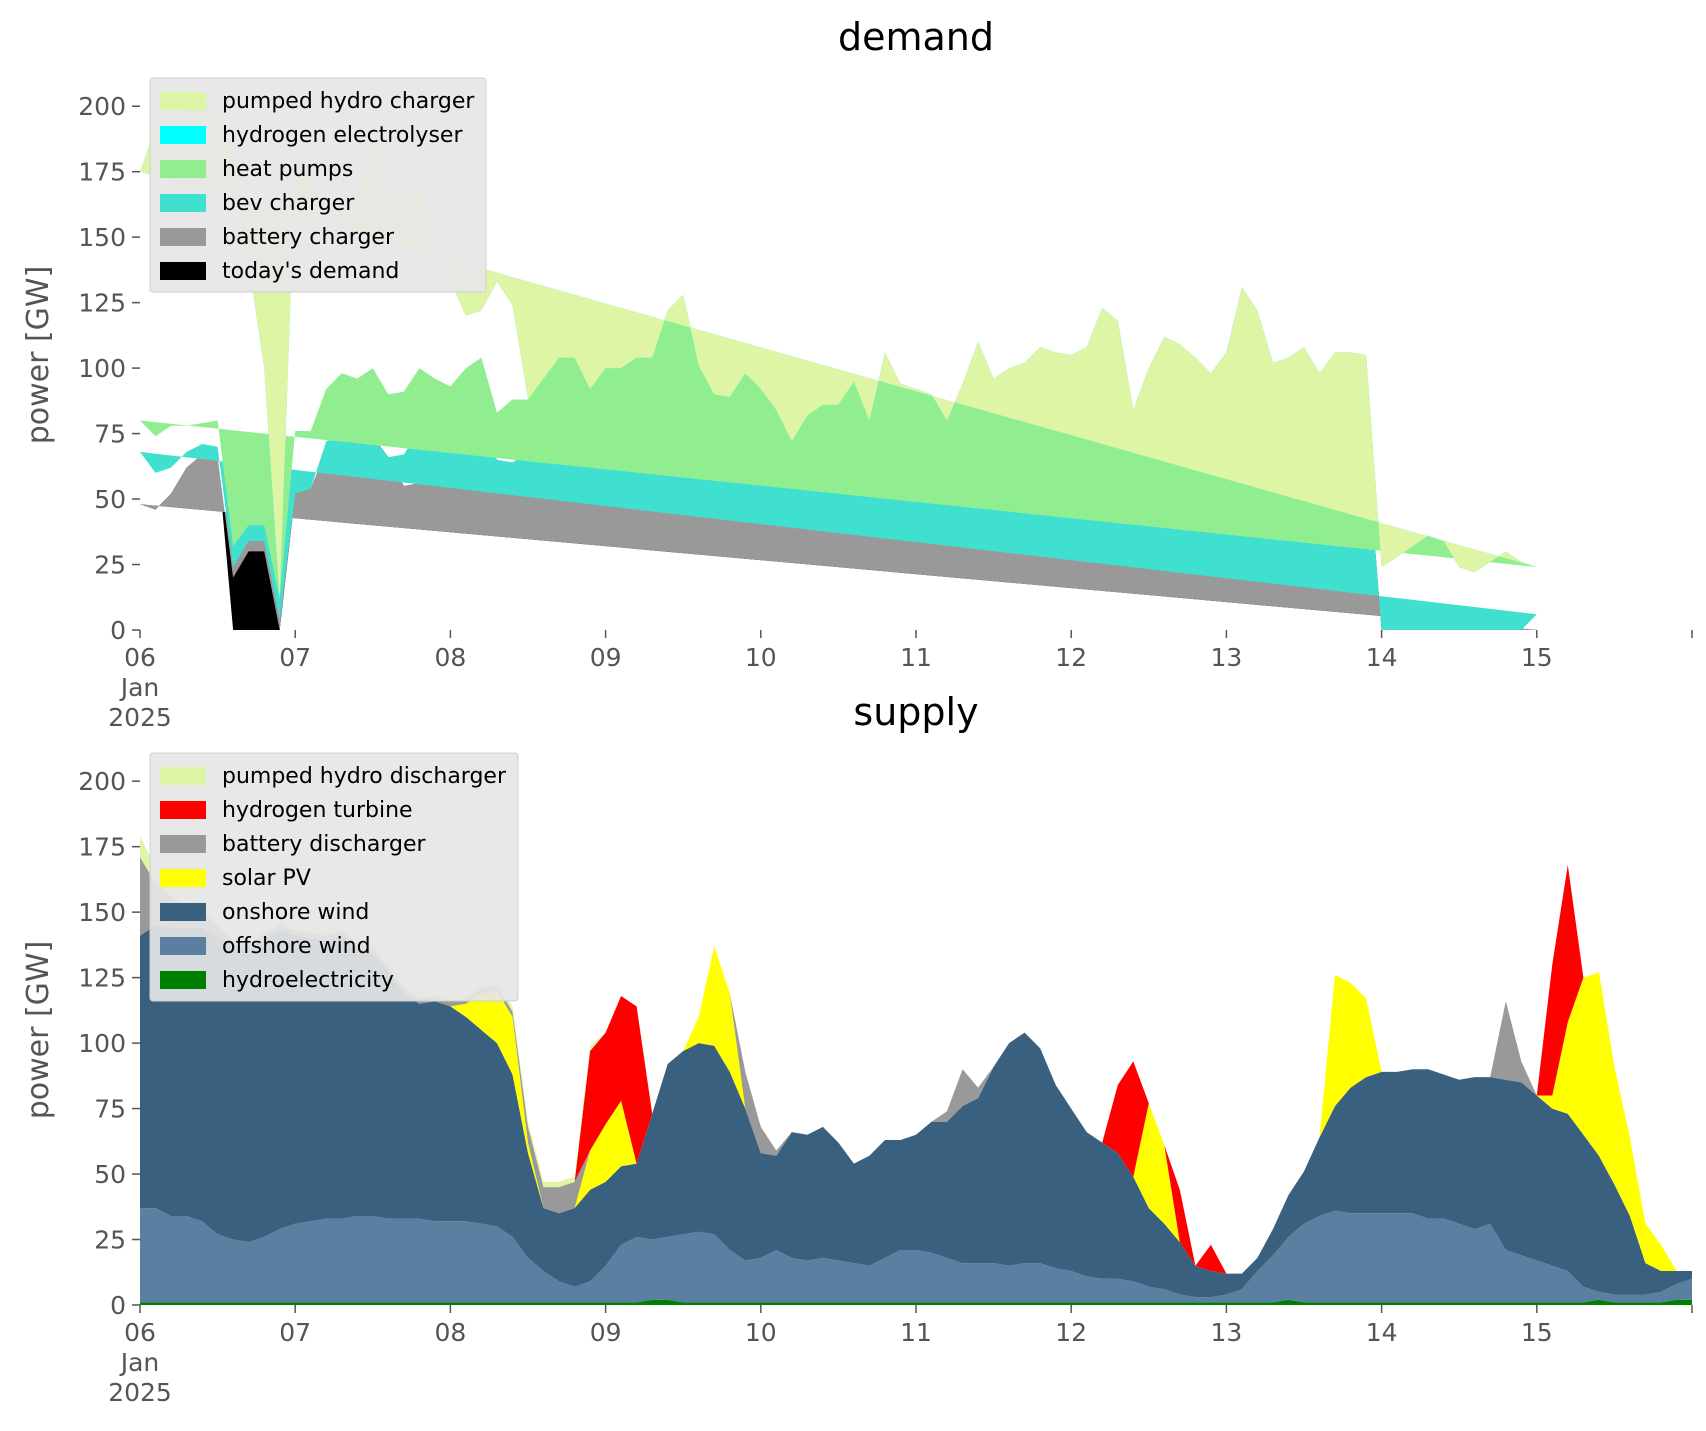  I want to click on legend-label: hydroelectricity, so click(308, 980).